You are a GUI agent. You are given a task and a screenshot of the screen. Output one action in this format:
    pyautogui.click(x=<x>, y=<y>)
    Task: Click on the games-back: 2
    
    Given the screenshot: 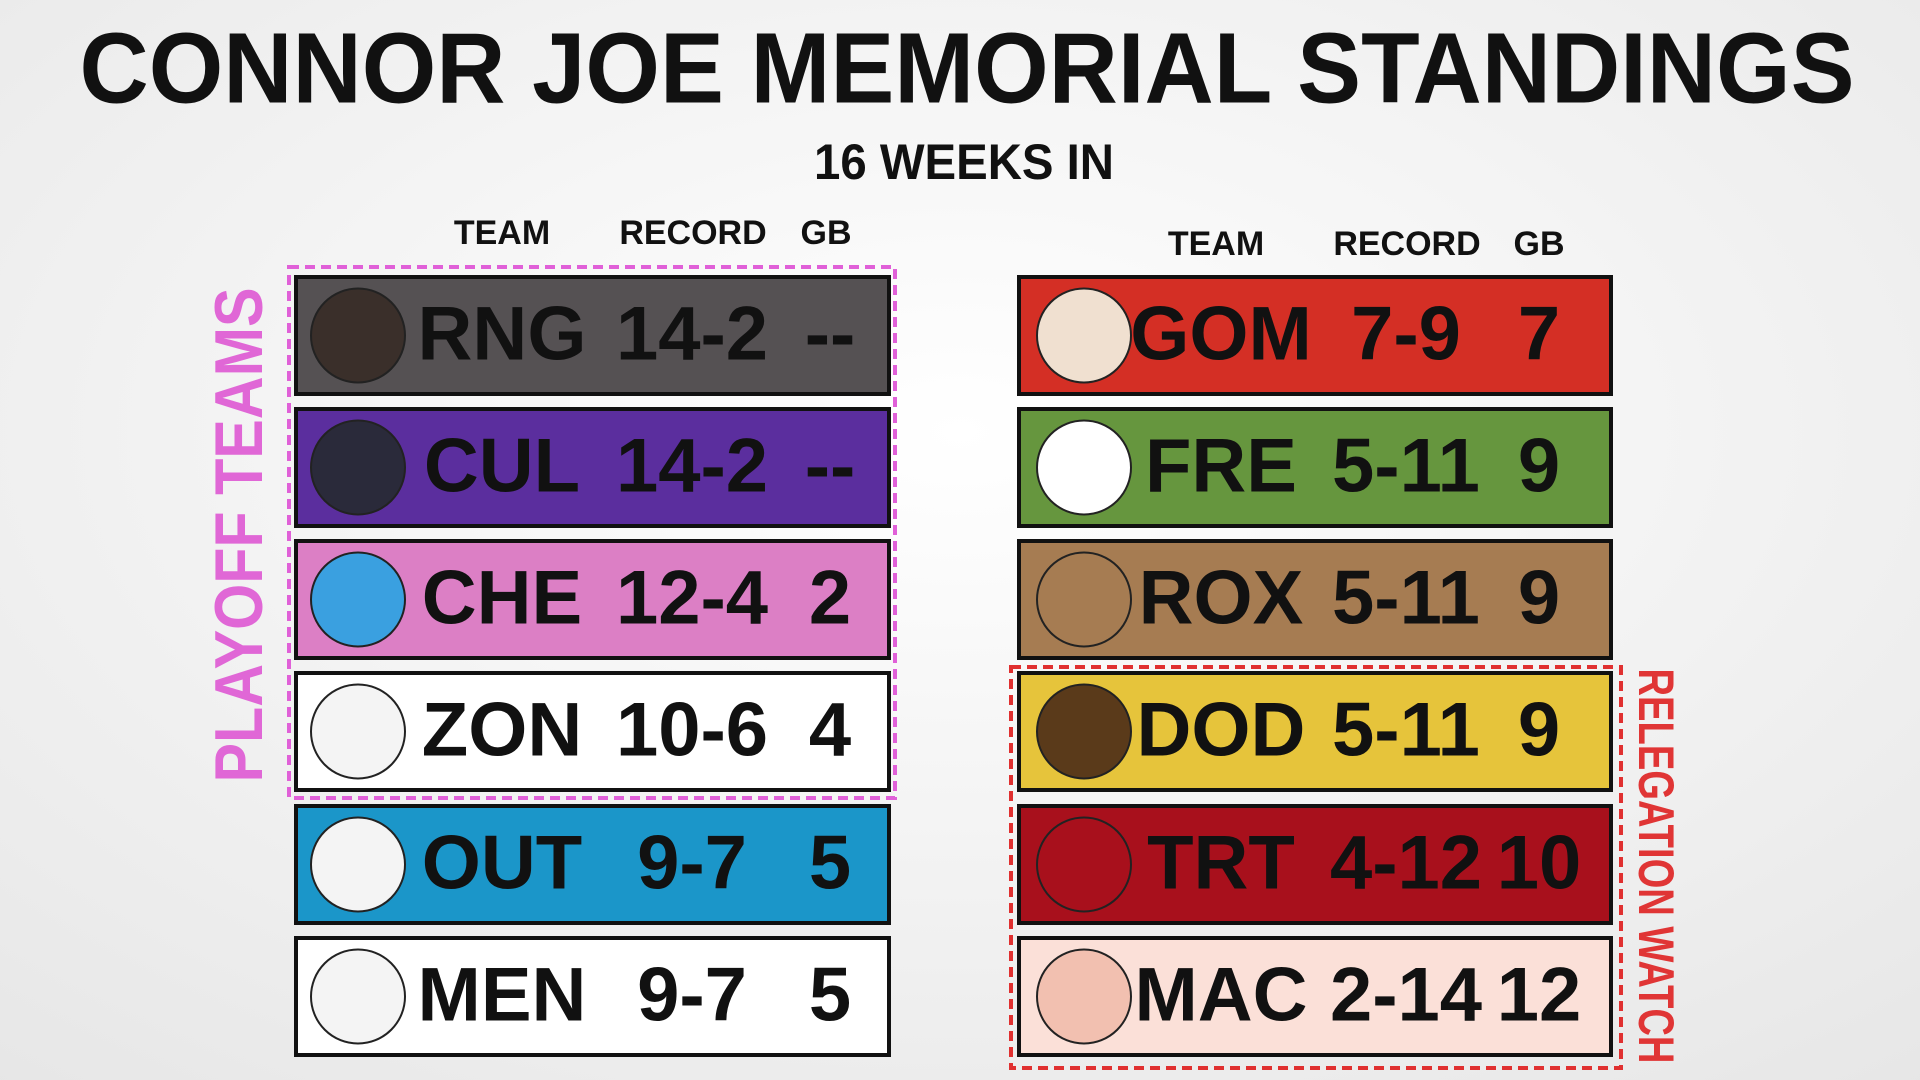 What is the action you would take?
    pyautogui.click(x=830, y=598)
    